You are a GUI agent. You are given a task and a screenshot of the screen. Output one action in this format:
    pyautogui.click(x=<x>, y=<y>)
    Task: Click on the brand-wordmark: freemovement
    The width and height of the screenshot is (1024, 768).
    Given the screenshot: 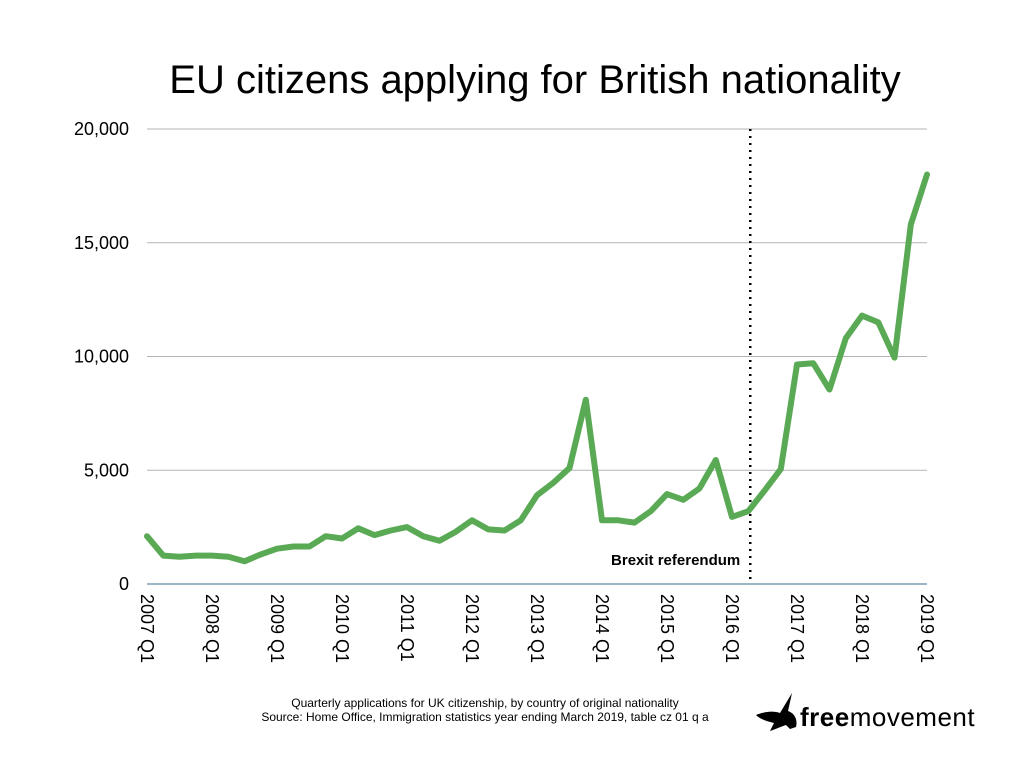 What is the action you would take?
    pyautogui.click(x=887, y=717)
    